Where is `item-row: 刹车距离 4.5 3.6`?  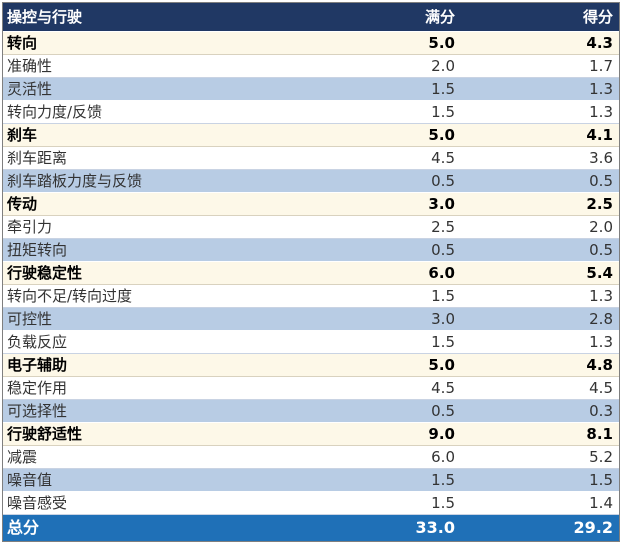 item-row: 刹车距离 4.5 3.6 is located at coordinates (311, 158).